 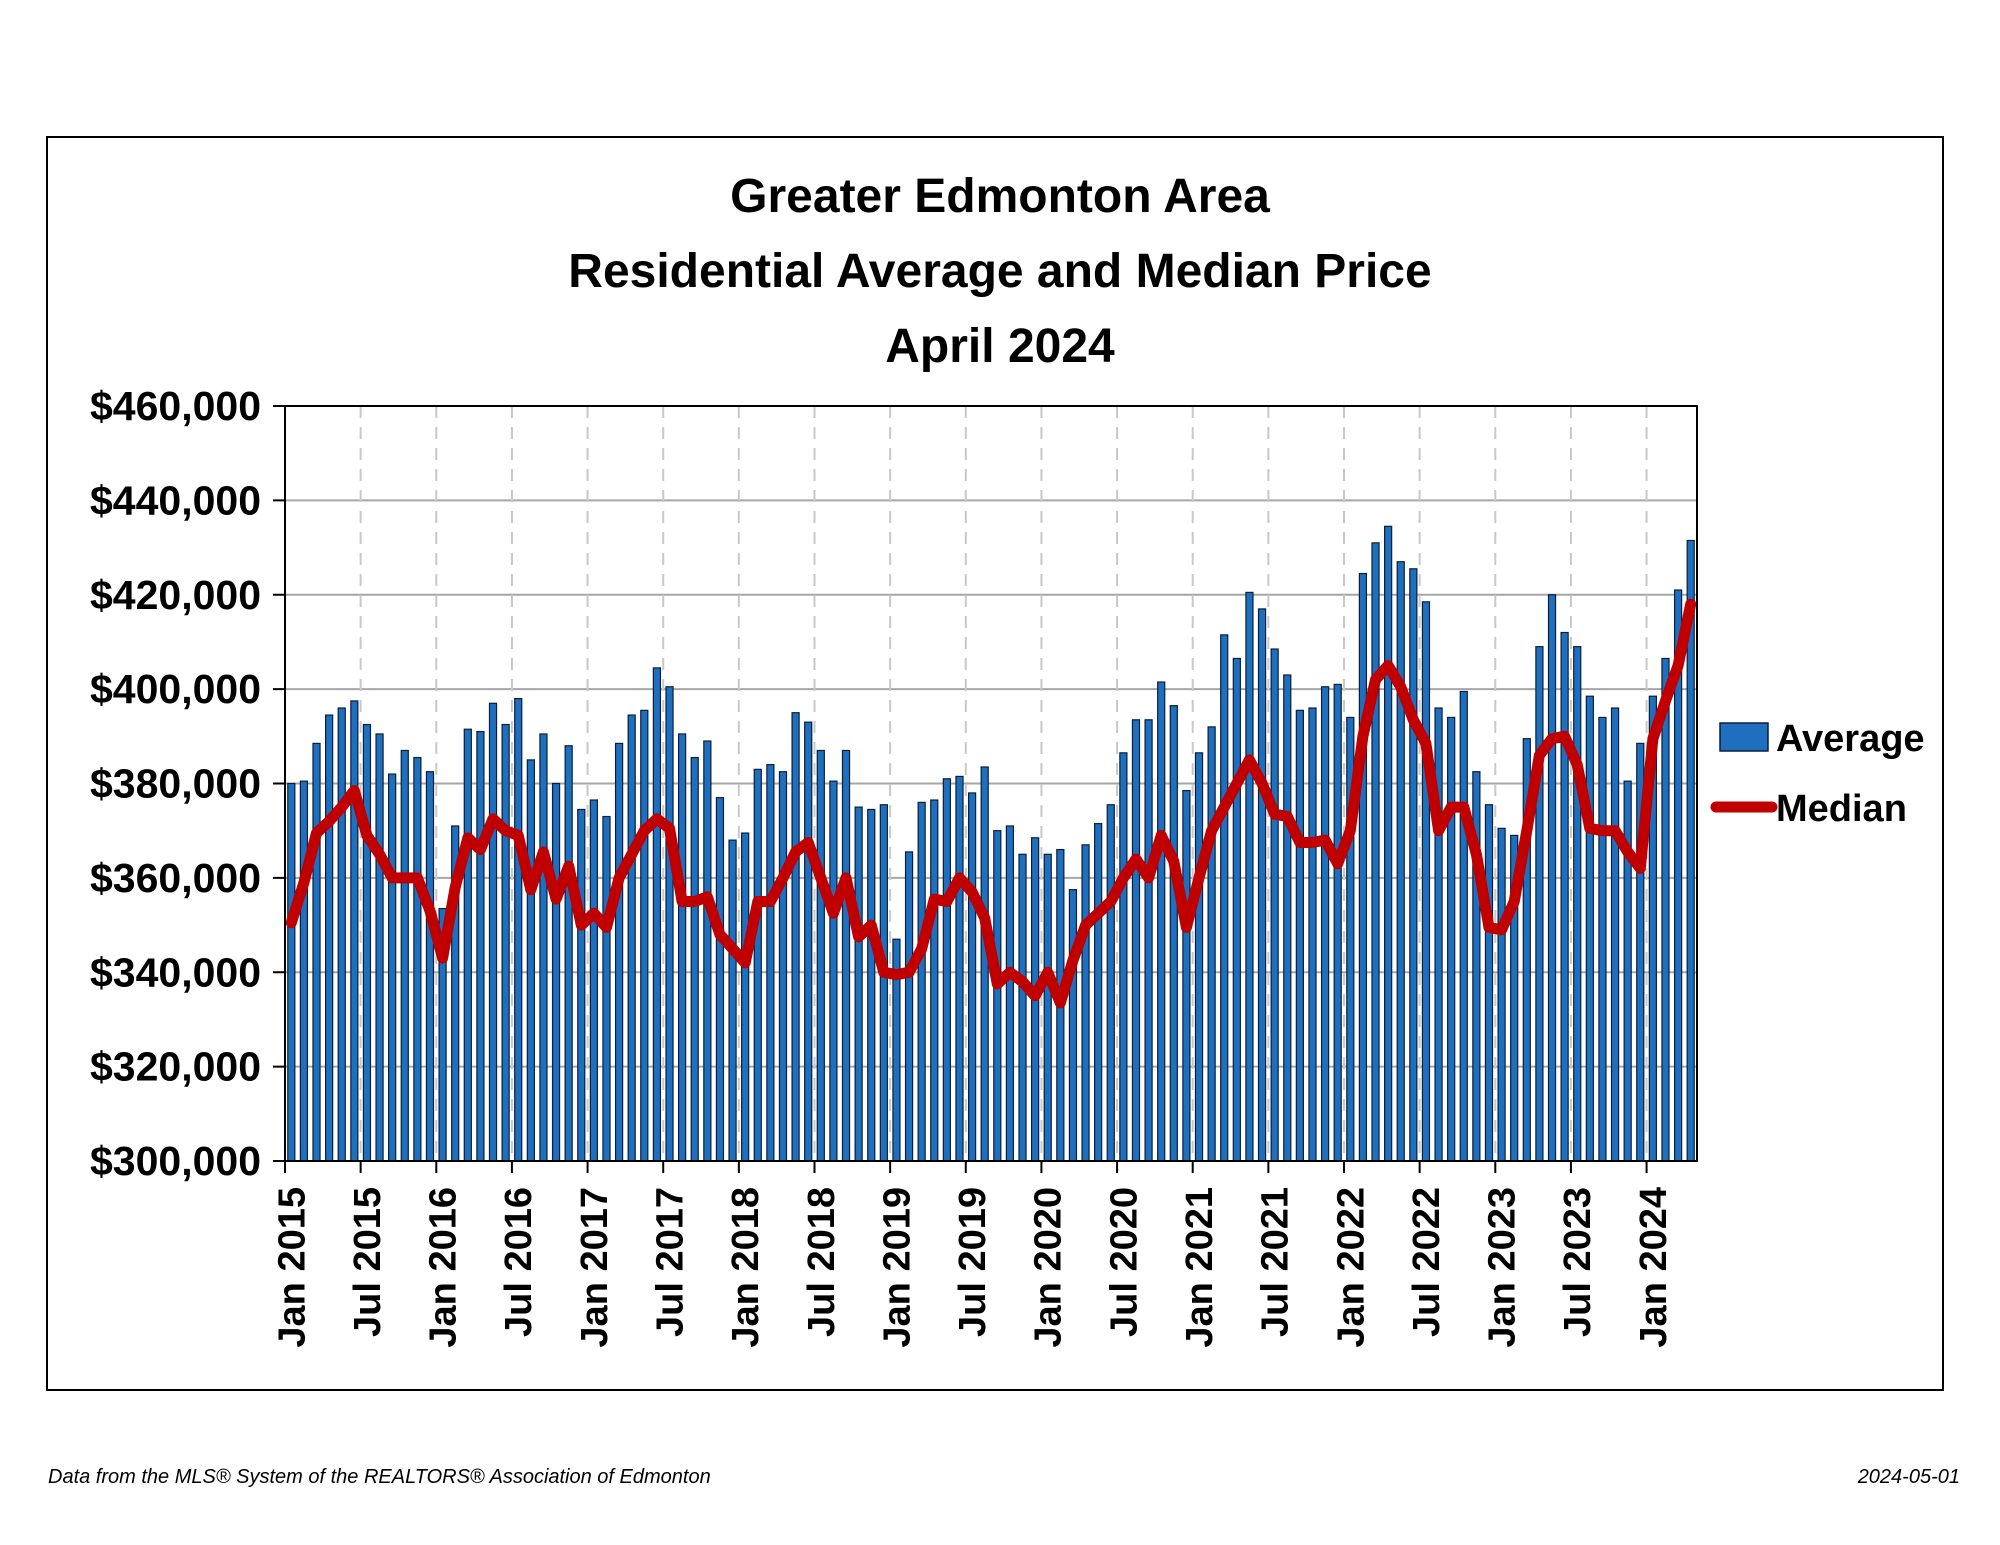 I want to click on y-tick-label: $460,000, so click(x=175, y=406).